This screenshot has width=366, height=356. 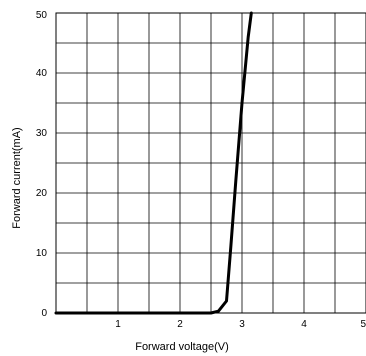 I want to click on y-tick-labels: 0 10 20 30 40 50, so click(x=42, y=164).